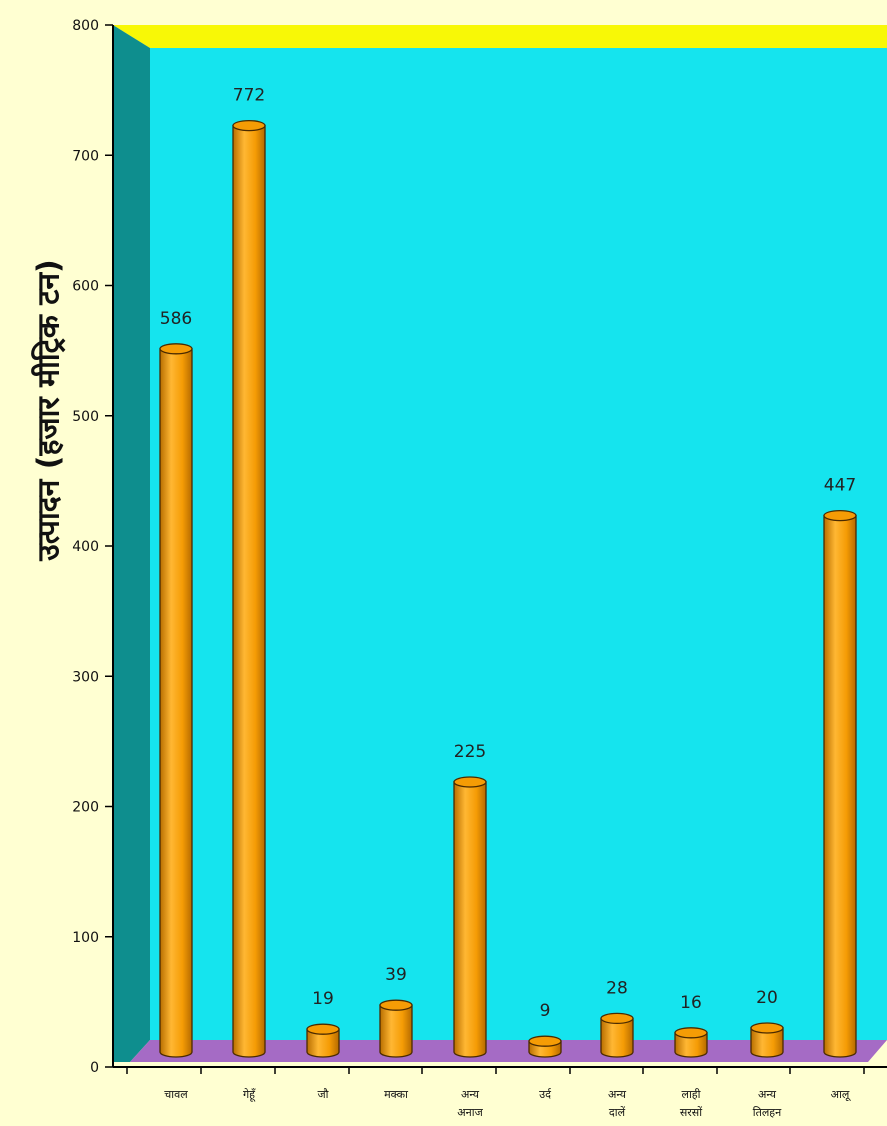  Describe the element at coordinates (545, 1011) in the screenshot. I see `data-label: 9` at that location.